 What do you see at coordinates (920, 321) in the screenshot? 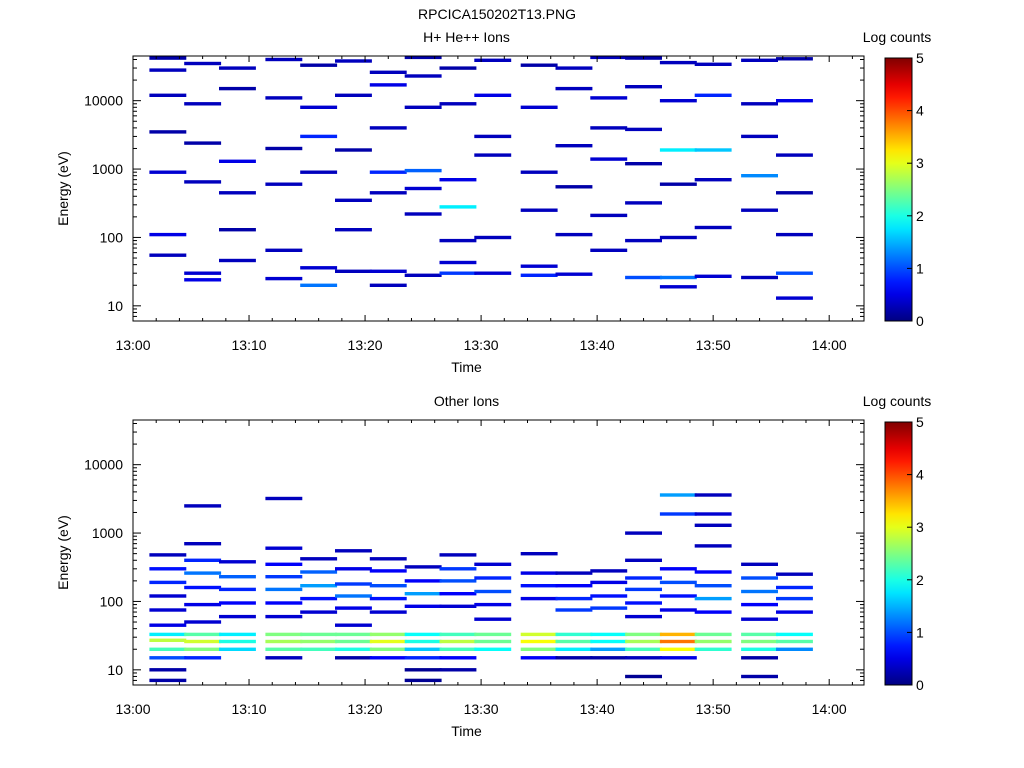
I see `colorbar-tick-label: 0` at bounding box center [920, 321].